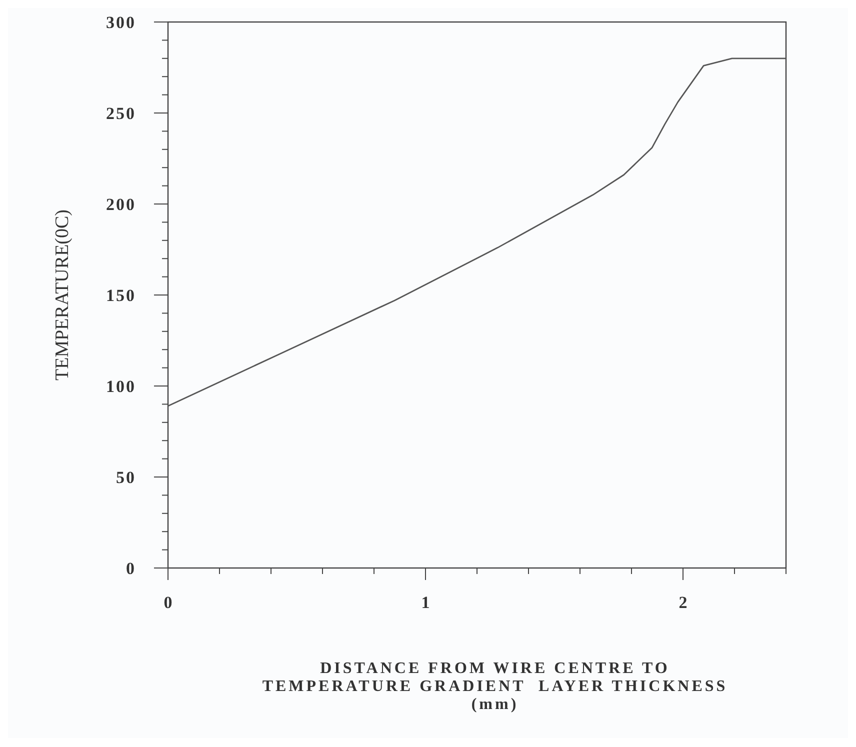  What do you see at coordinates (683, 602) in the screenshot?
I see `x-tick-label: 2` at bounding box center [683, 602].